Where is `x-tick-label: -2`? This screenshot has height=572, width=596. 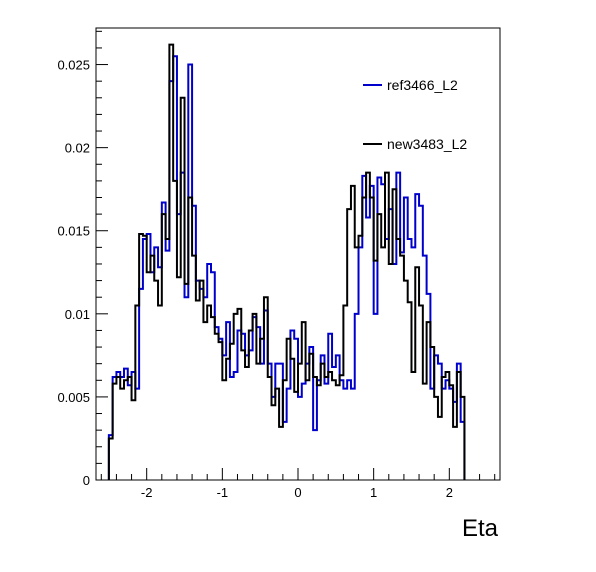
x-tick-label: -2 is located at coordinates (147, 492).